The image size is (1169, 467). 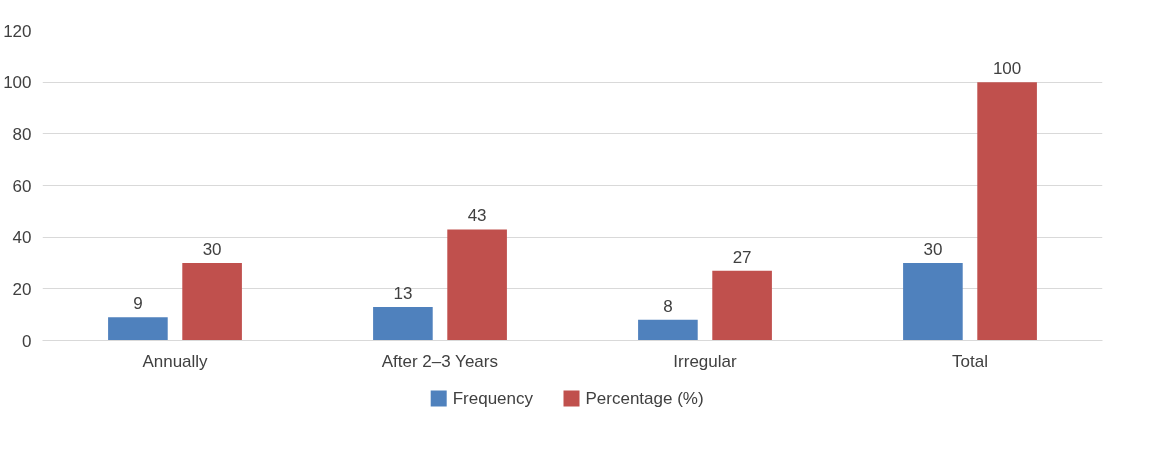 What do you see at coordinates (970, 361) in the screenshot?
I see `x-tick-label: Total` at bounding box center [970, 361].